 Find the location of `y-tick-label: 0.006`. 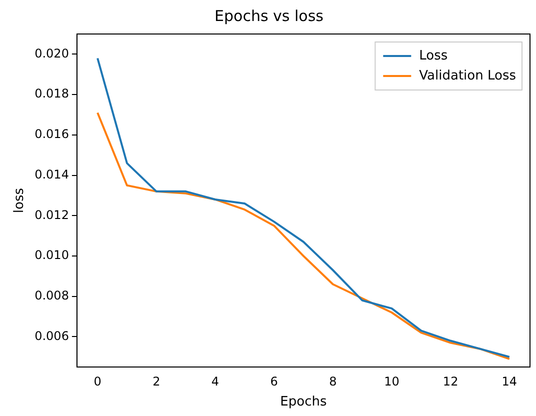

y-tick-label: 0.006 is located at coordinates (51, 335).